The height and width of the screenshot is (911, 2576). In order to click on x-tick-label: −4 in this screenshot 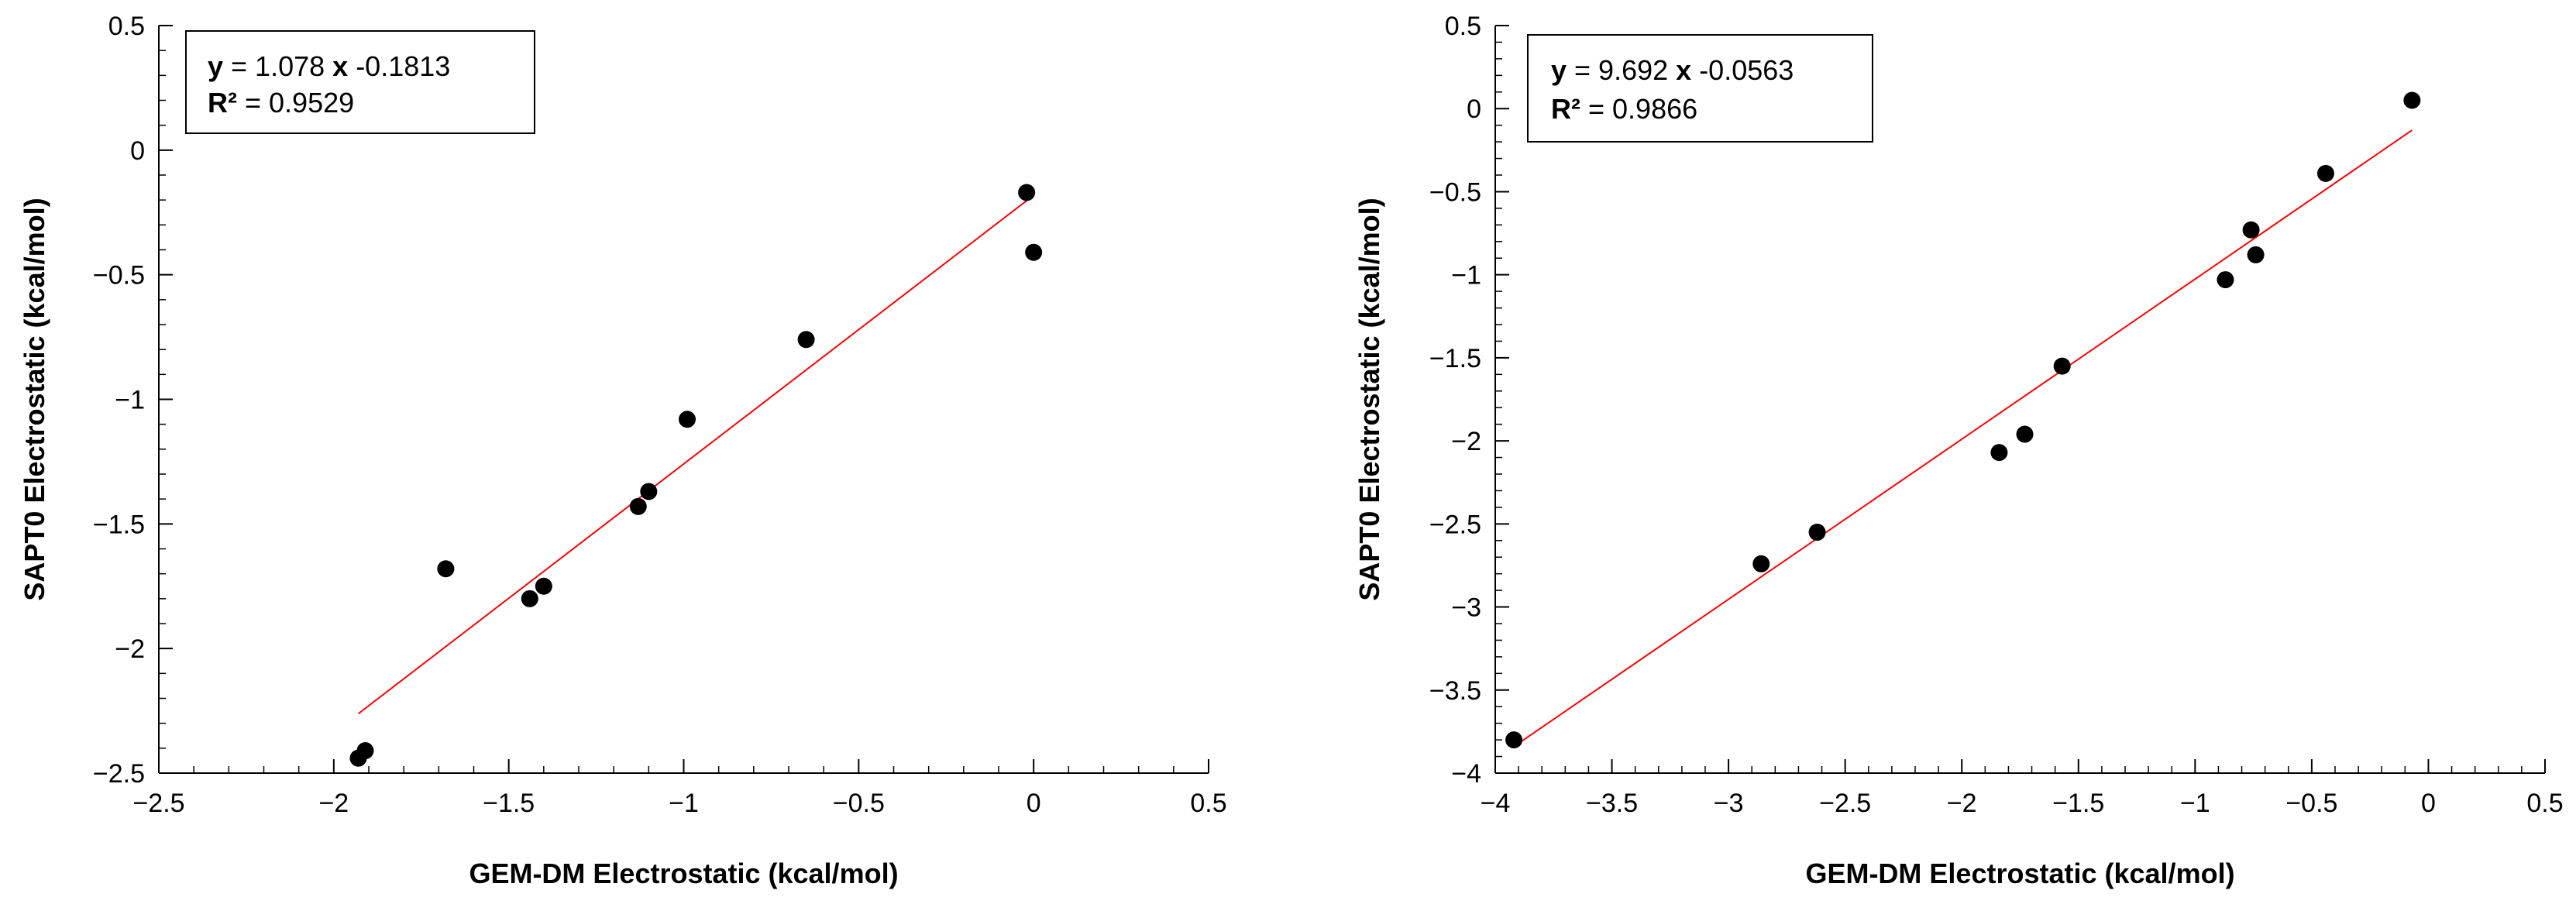, I will do `click(1496, 803)`.